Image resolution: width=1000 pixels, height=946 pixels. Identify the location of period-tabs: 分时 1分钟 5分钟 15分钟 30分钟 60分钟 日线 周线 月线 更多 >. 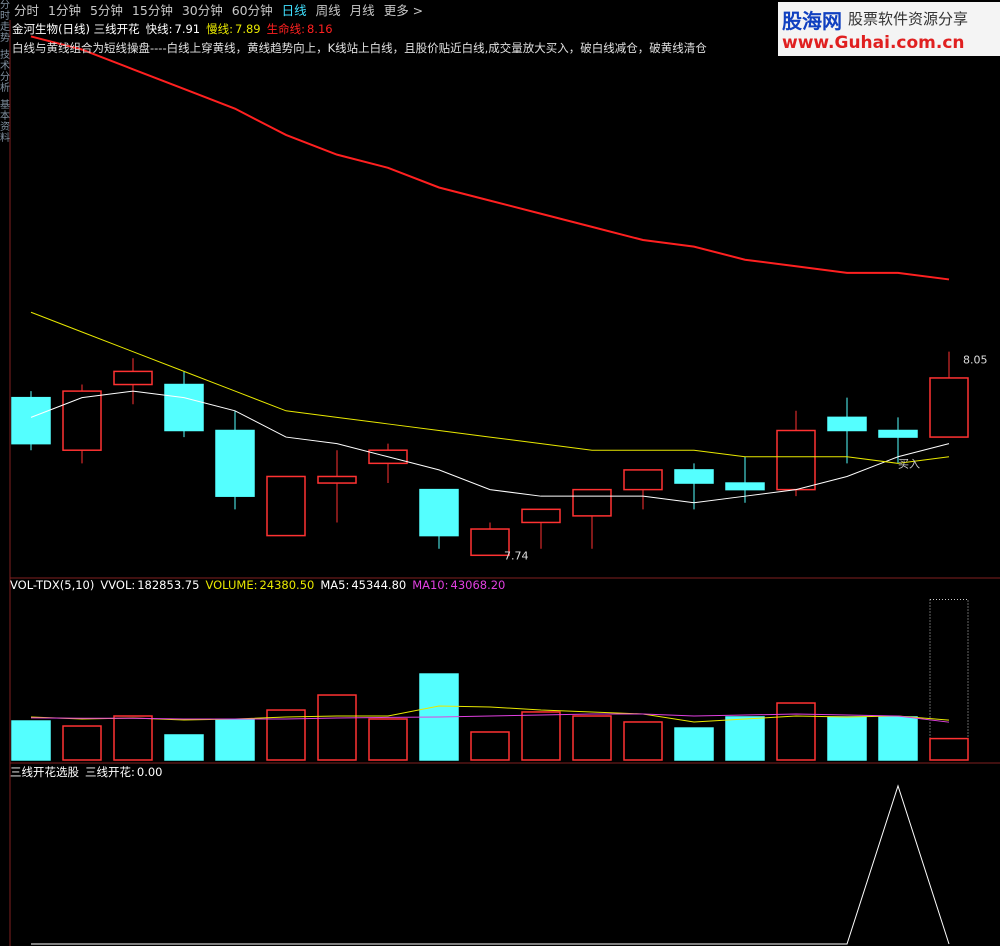
(223, 9).